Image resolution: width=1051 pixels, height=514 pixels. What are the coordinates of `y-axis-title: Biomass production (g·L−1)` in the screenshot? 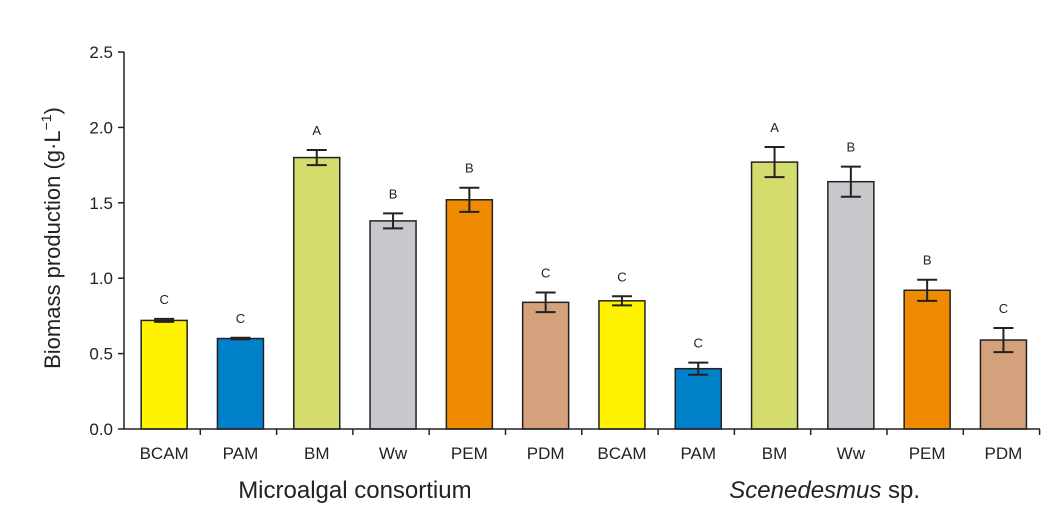 It's located at (51, 238).